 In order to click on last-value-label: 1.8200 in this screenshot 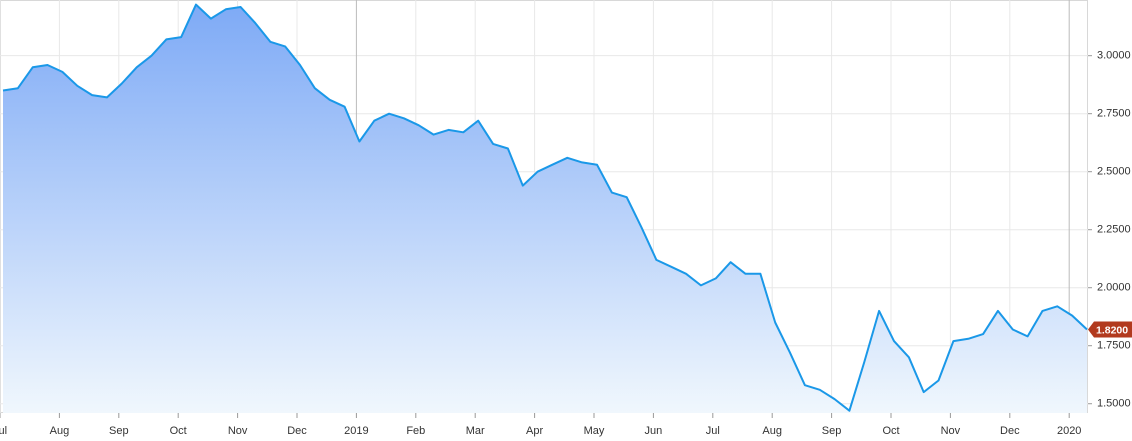, I will do `click(1112, 330)`.